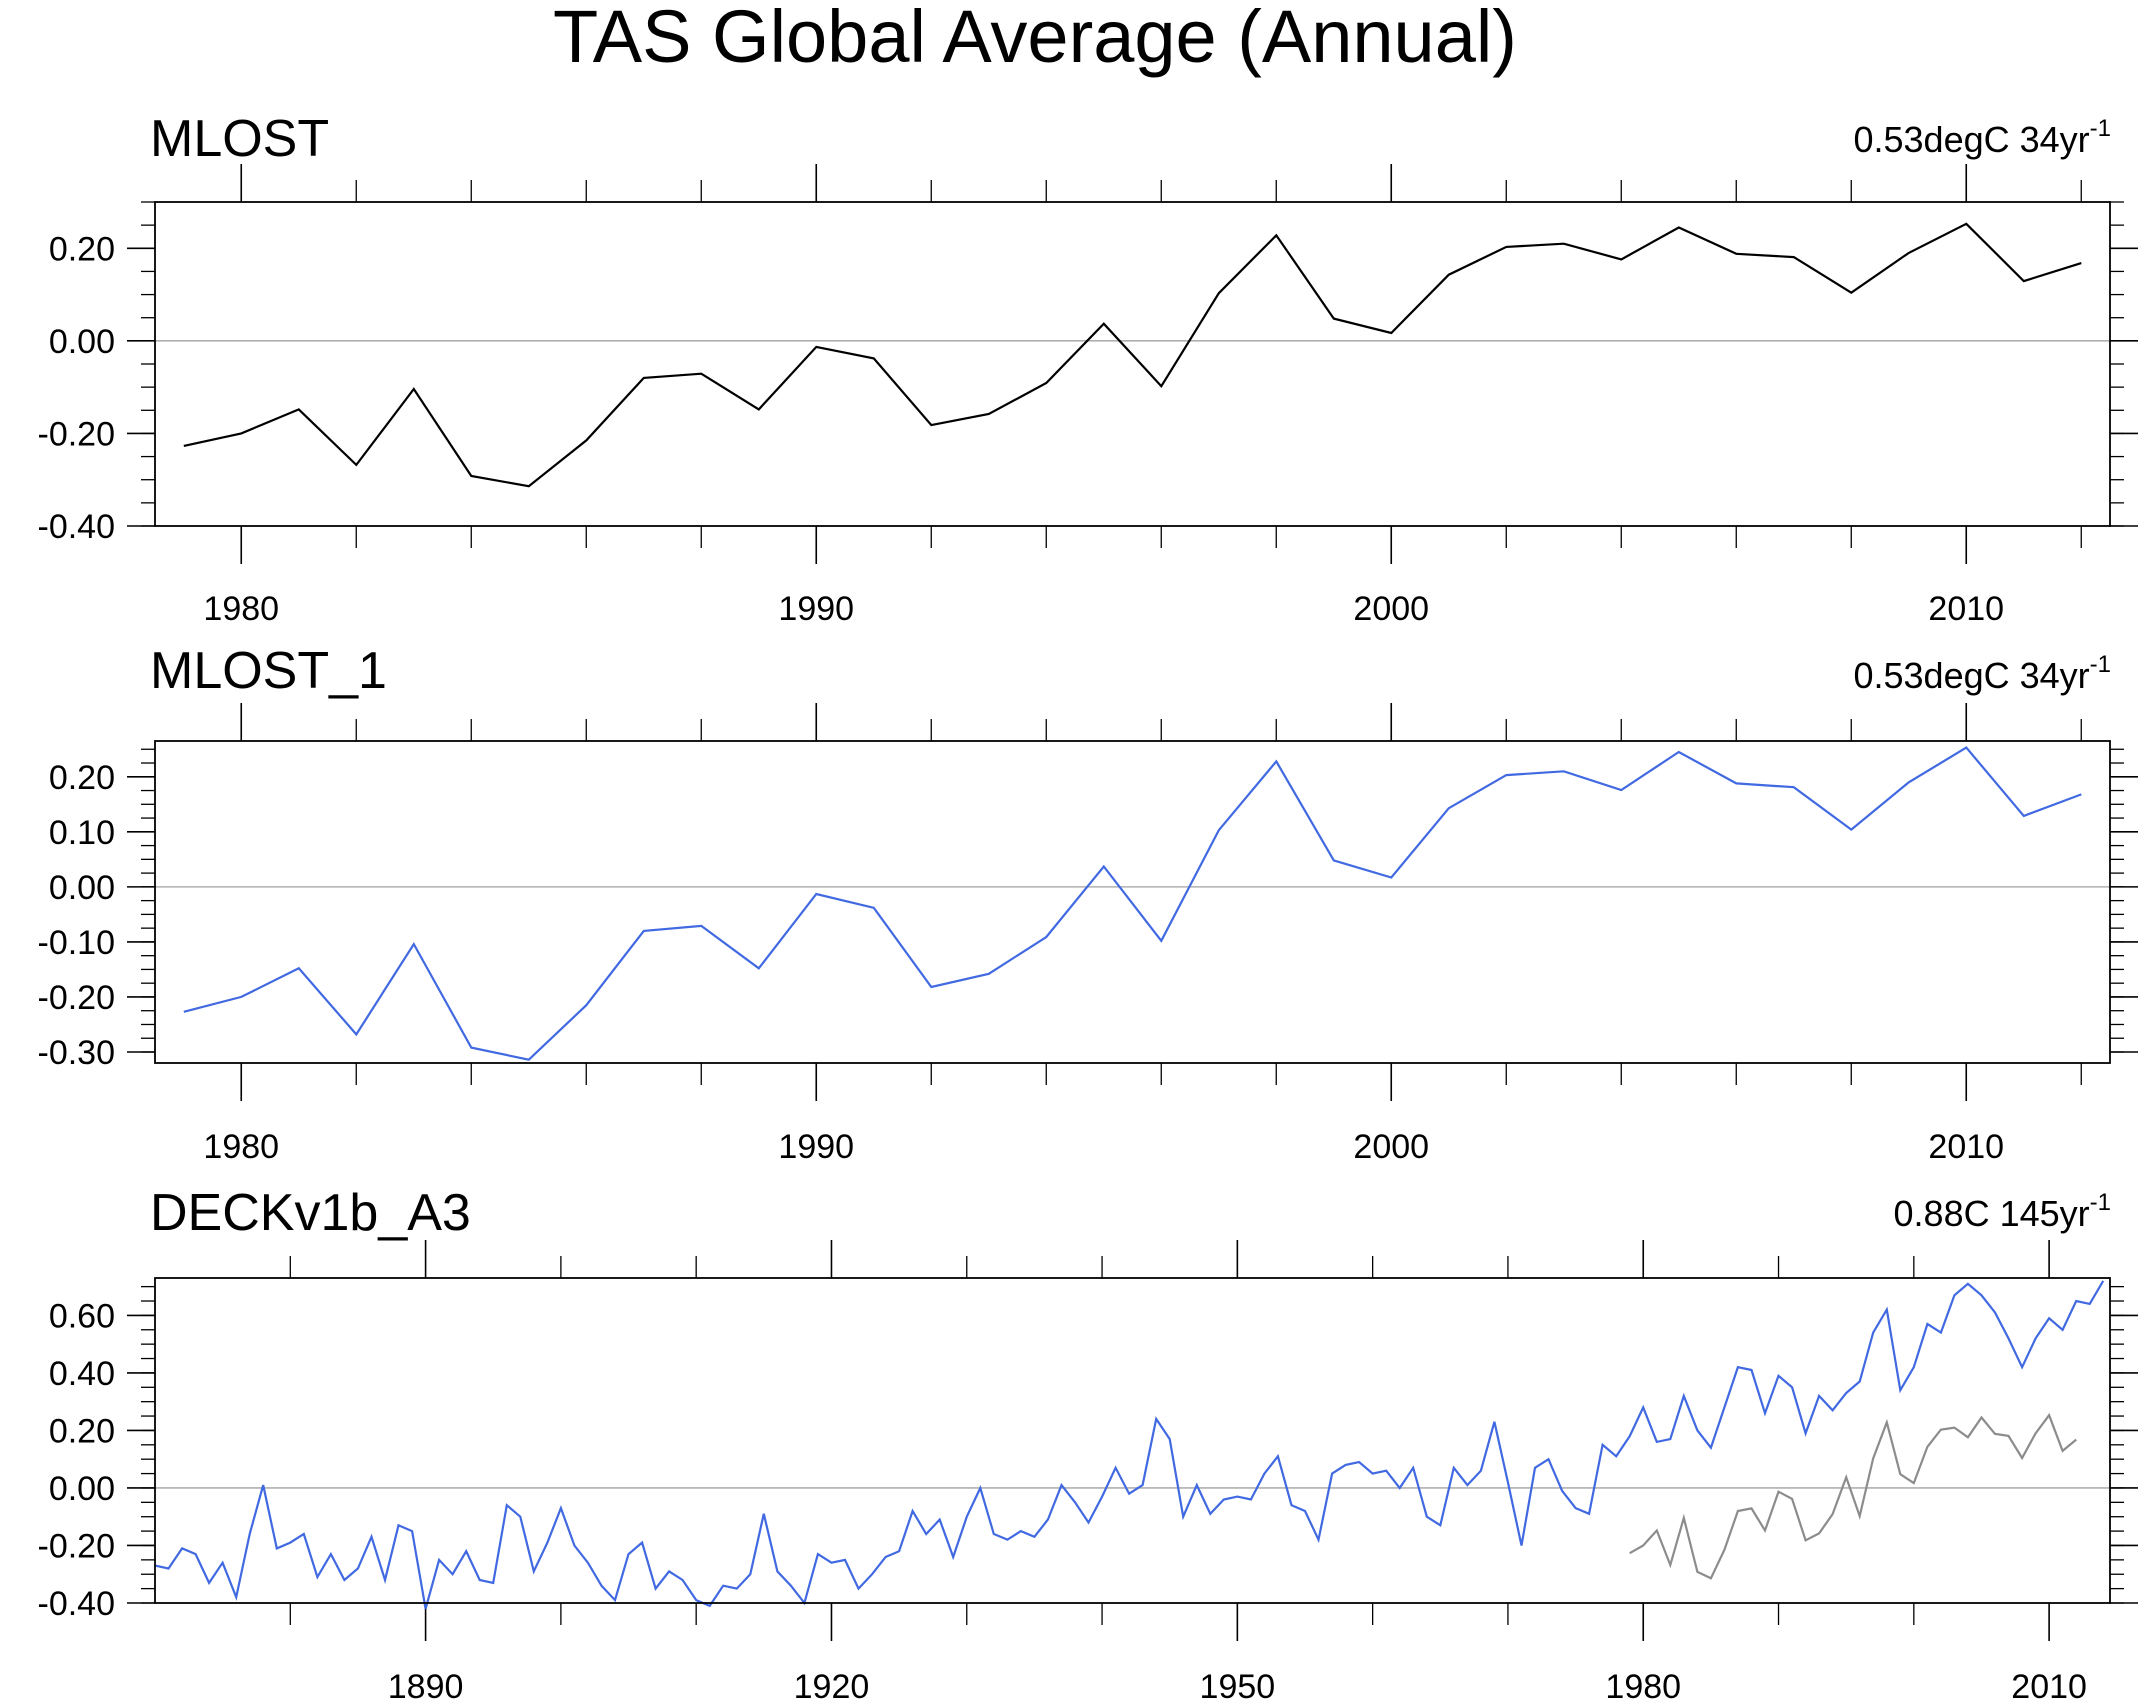  I want to click on figure-title: TAS Global Average (Annual), so click(1035, 39).